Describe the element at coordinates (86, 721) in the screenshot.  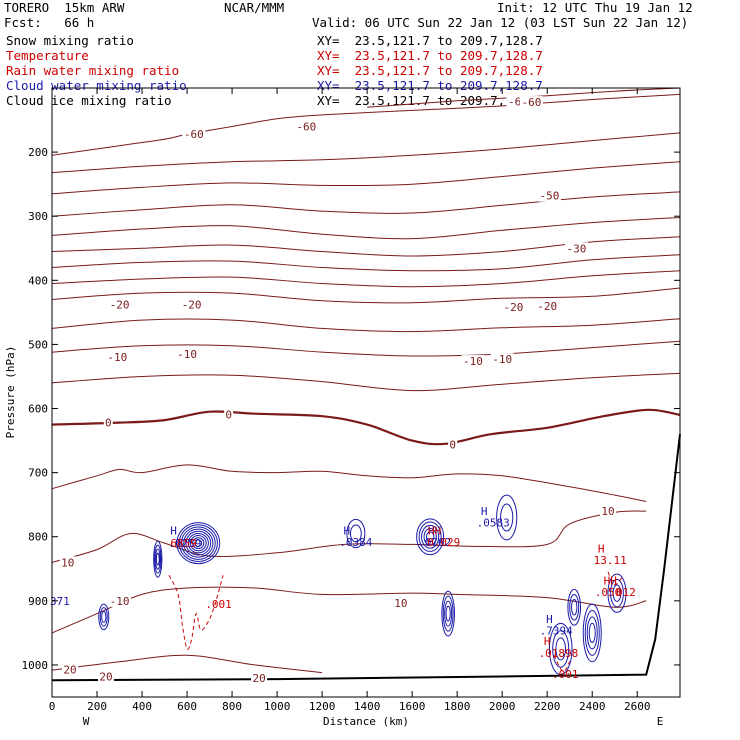
I see `x-axis-west-label: W` at that location.